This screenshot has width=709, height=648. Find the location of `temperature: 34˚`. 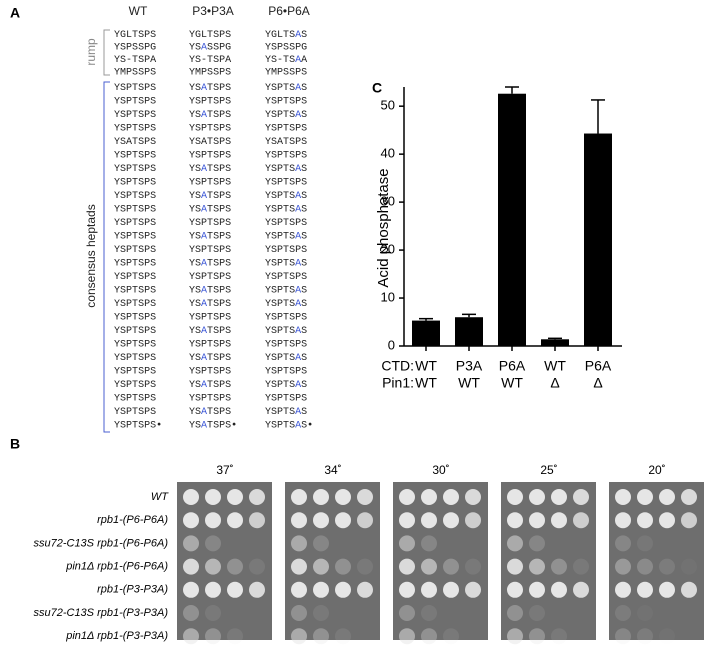

temperature: 34˚ is located at coordinates (332, 470).